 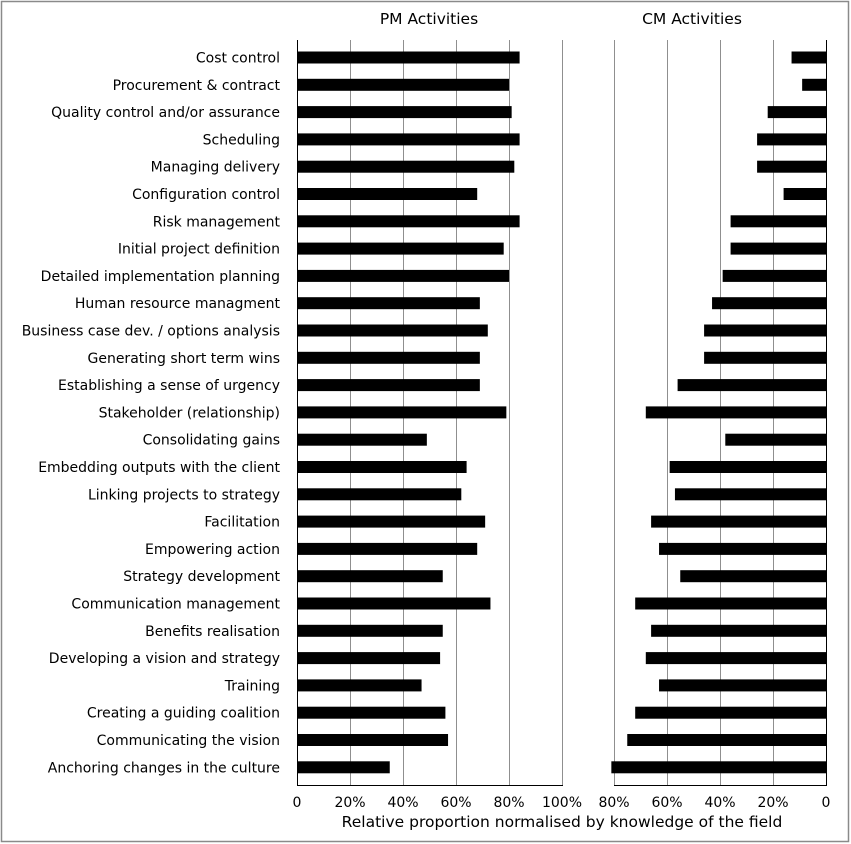 What do you see at coordinates (169, 386) in the screenshot?
I see `category-label: Establishing a sense of urgency` at bounding box center [169, 386].